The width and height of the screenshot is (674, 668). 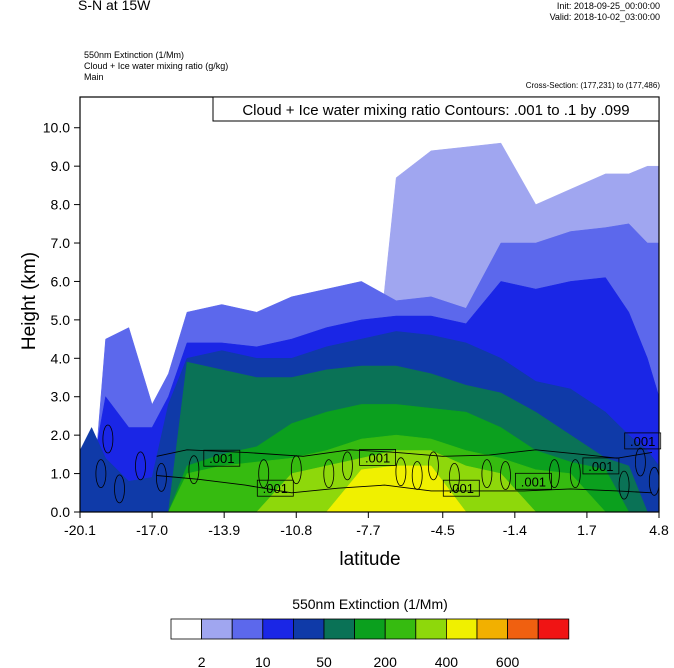 I want to click on x-tick-label-3: -10.8, so click(x=296, y=530).